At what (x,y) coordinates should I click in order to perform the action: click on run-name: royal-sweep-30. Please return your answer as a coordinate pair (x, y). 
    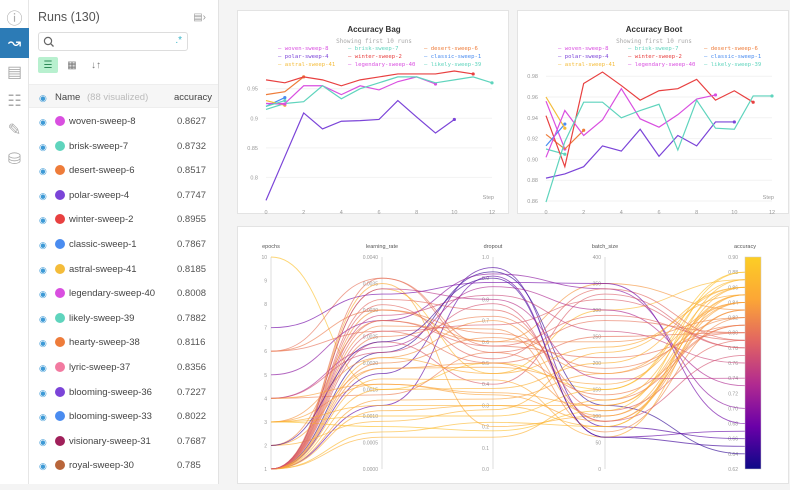
    Looking at the image, I should click on (101, 466).